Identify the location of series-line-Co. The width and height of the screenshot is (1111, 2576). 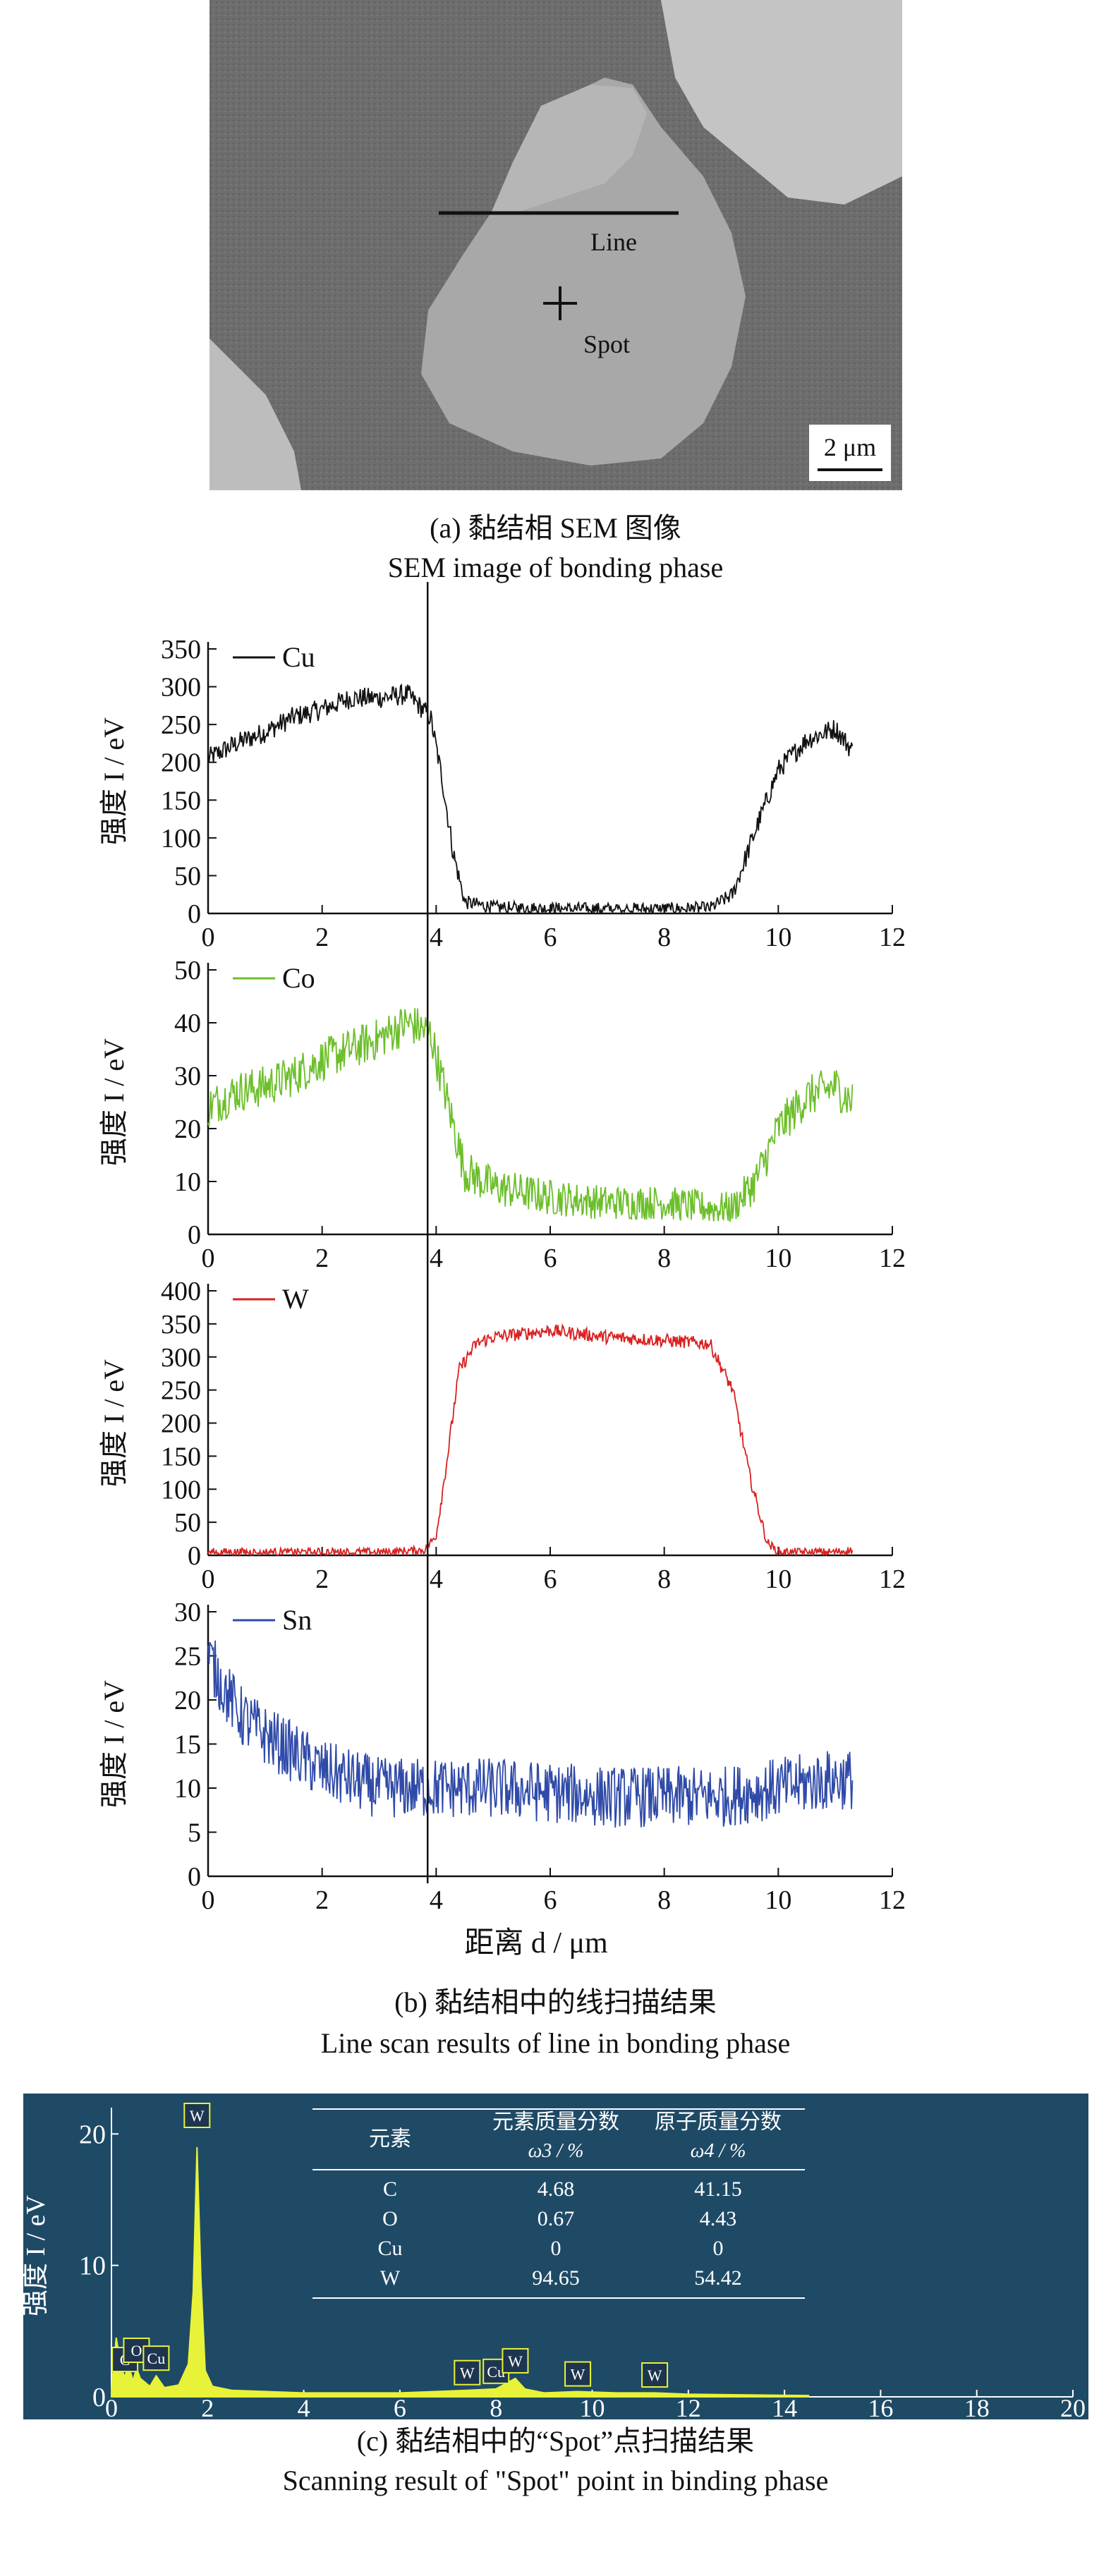
(530, 1115).